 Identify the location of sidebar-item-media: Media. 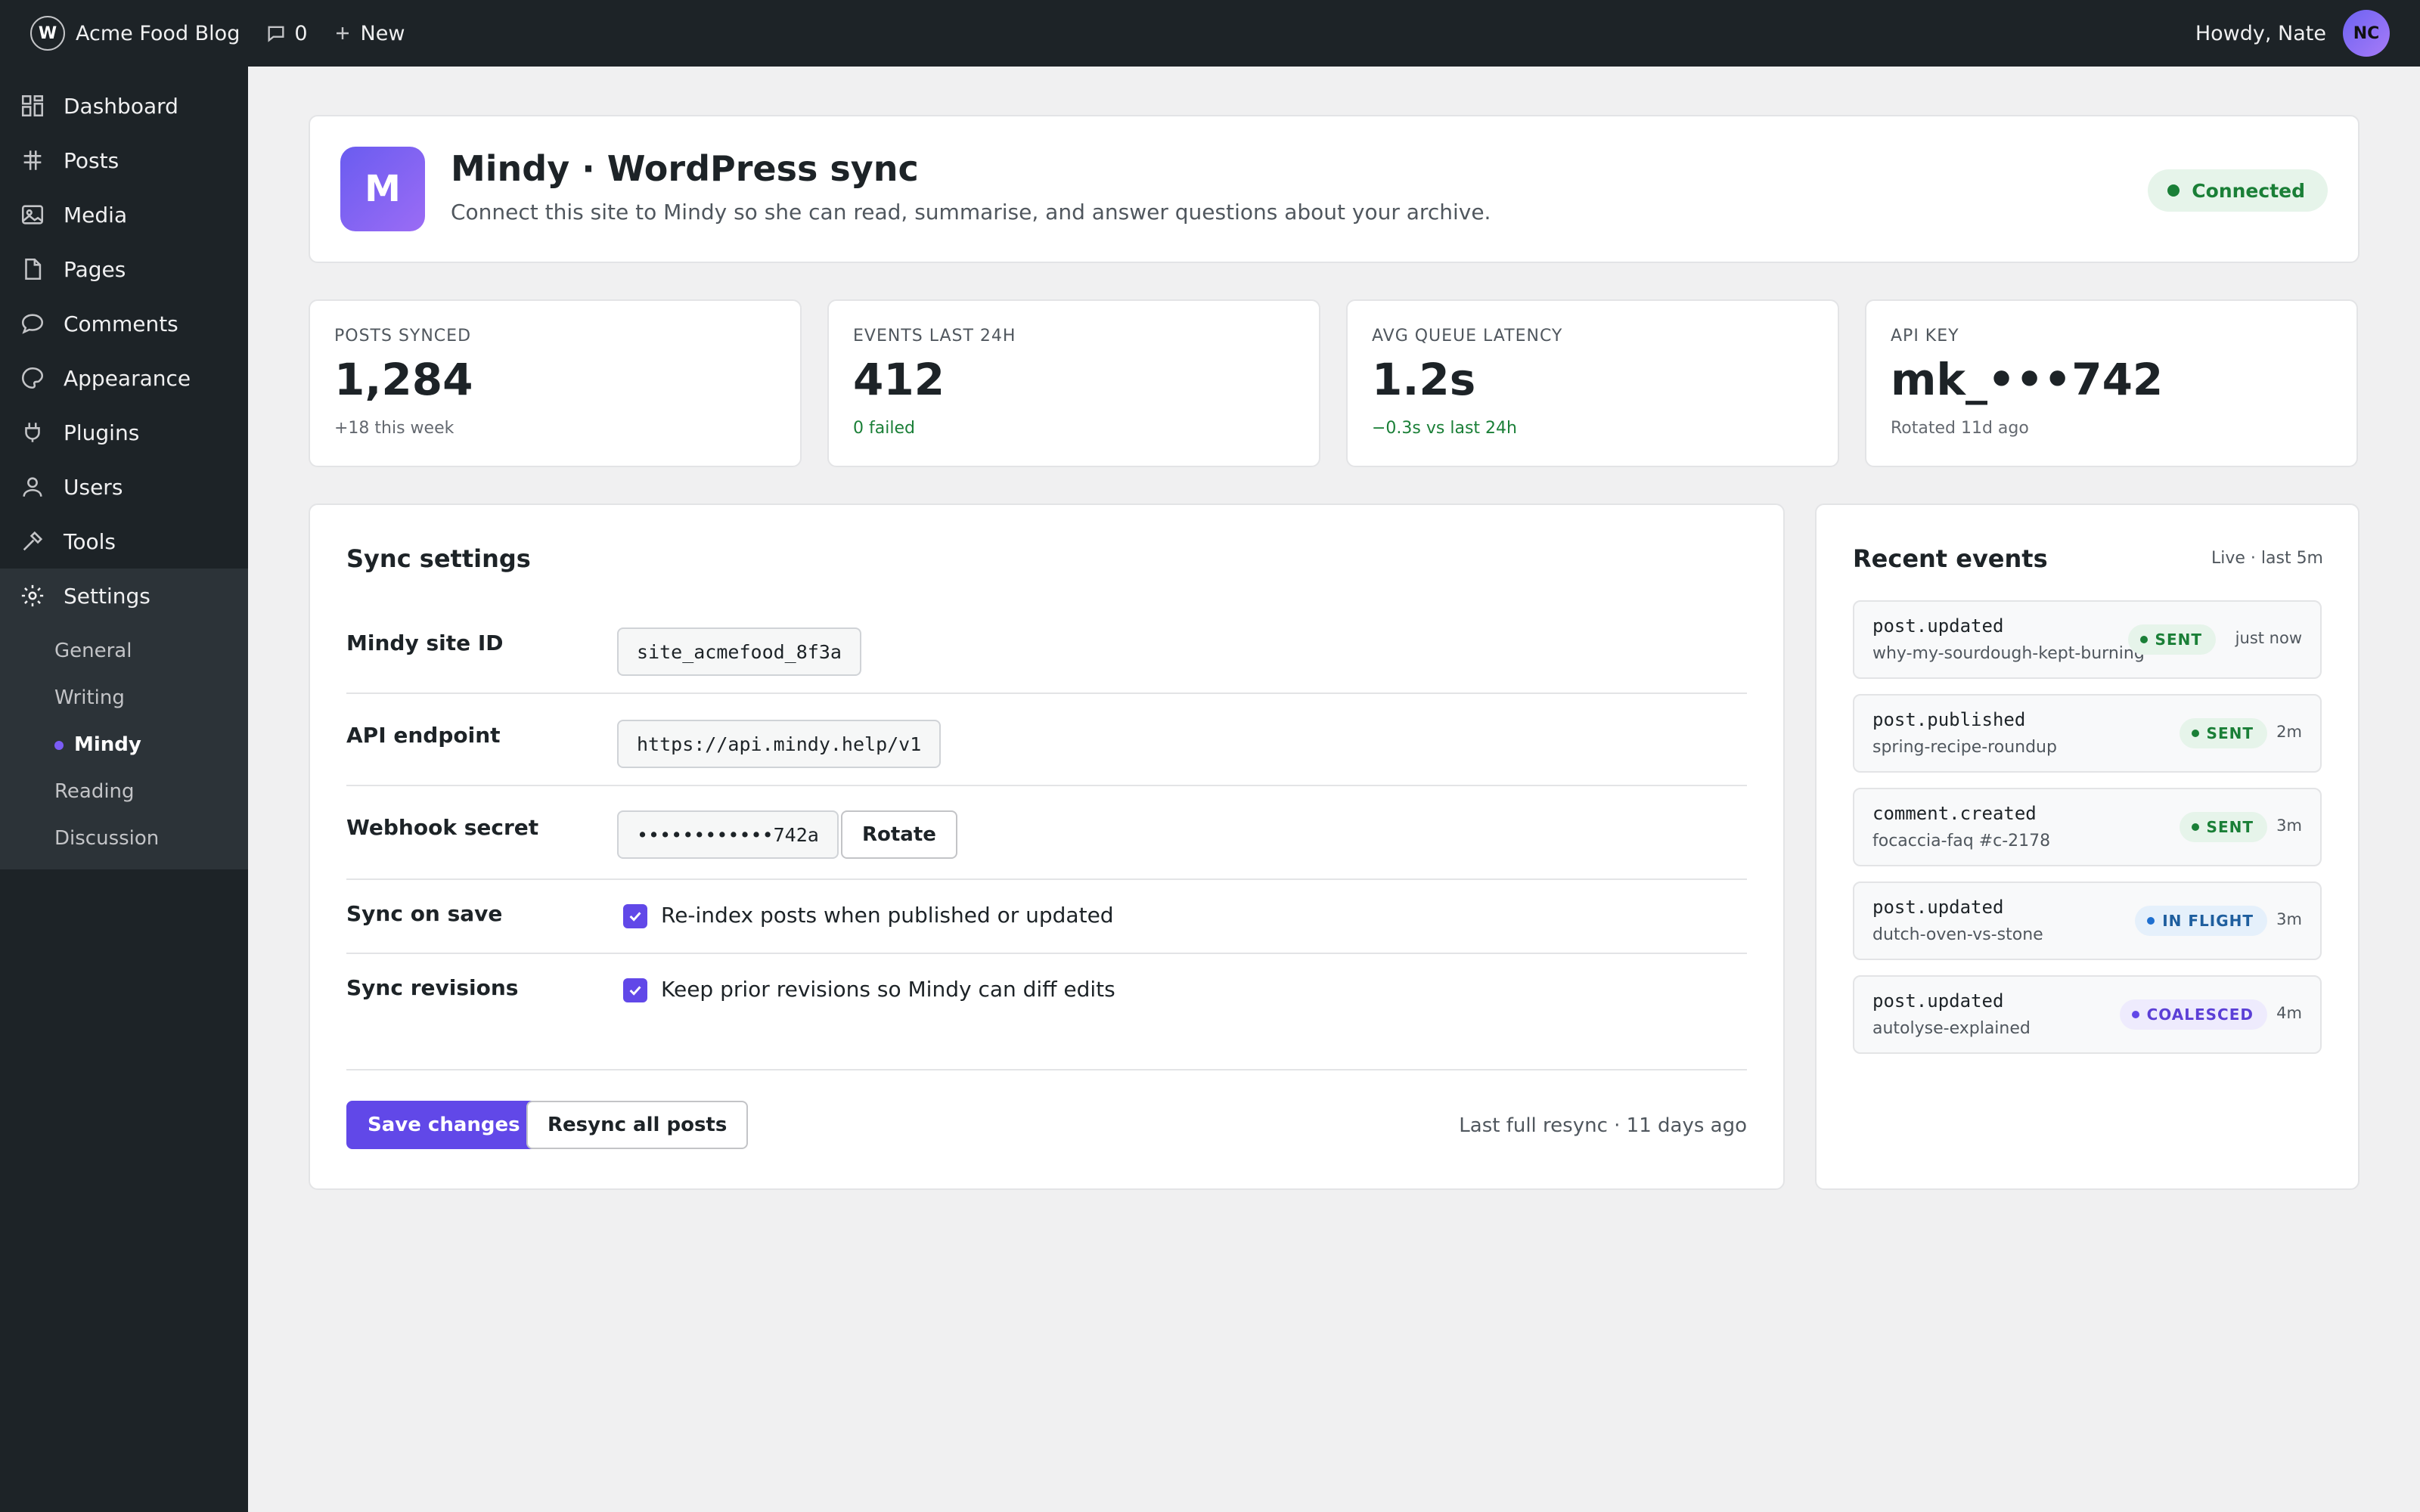
(124, 214).